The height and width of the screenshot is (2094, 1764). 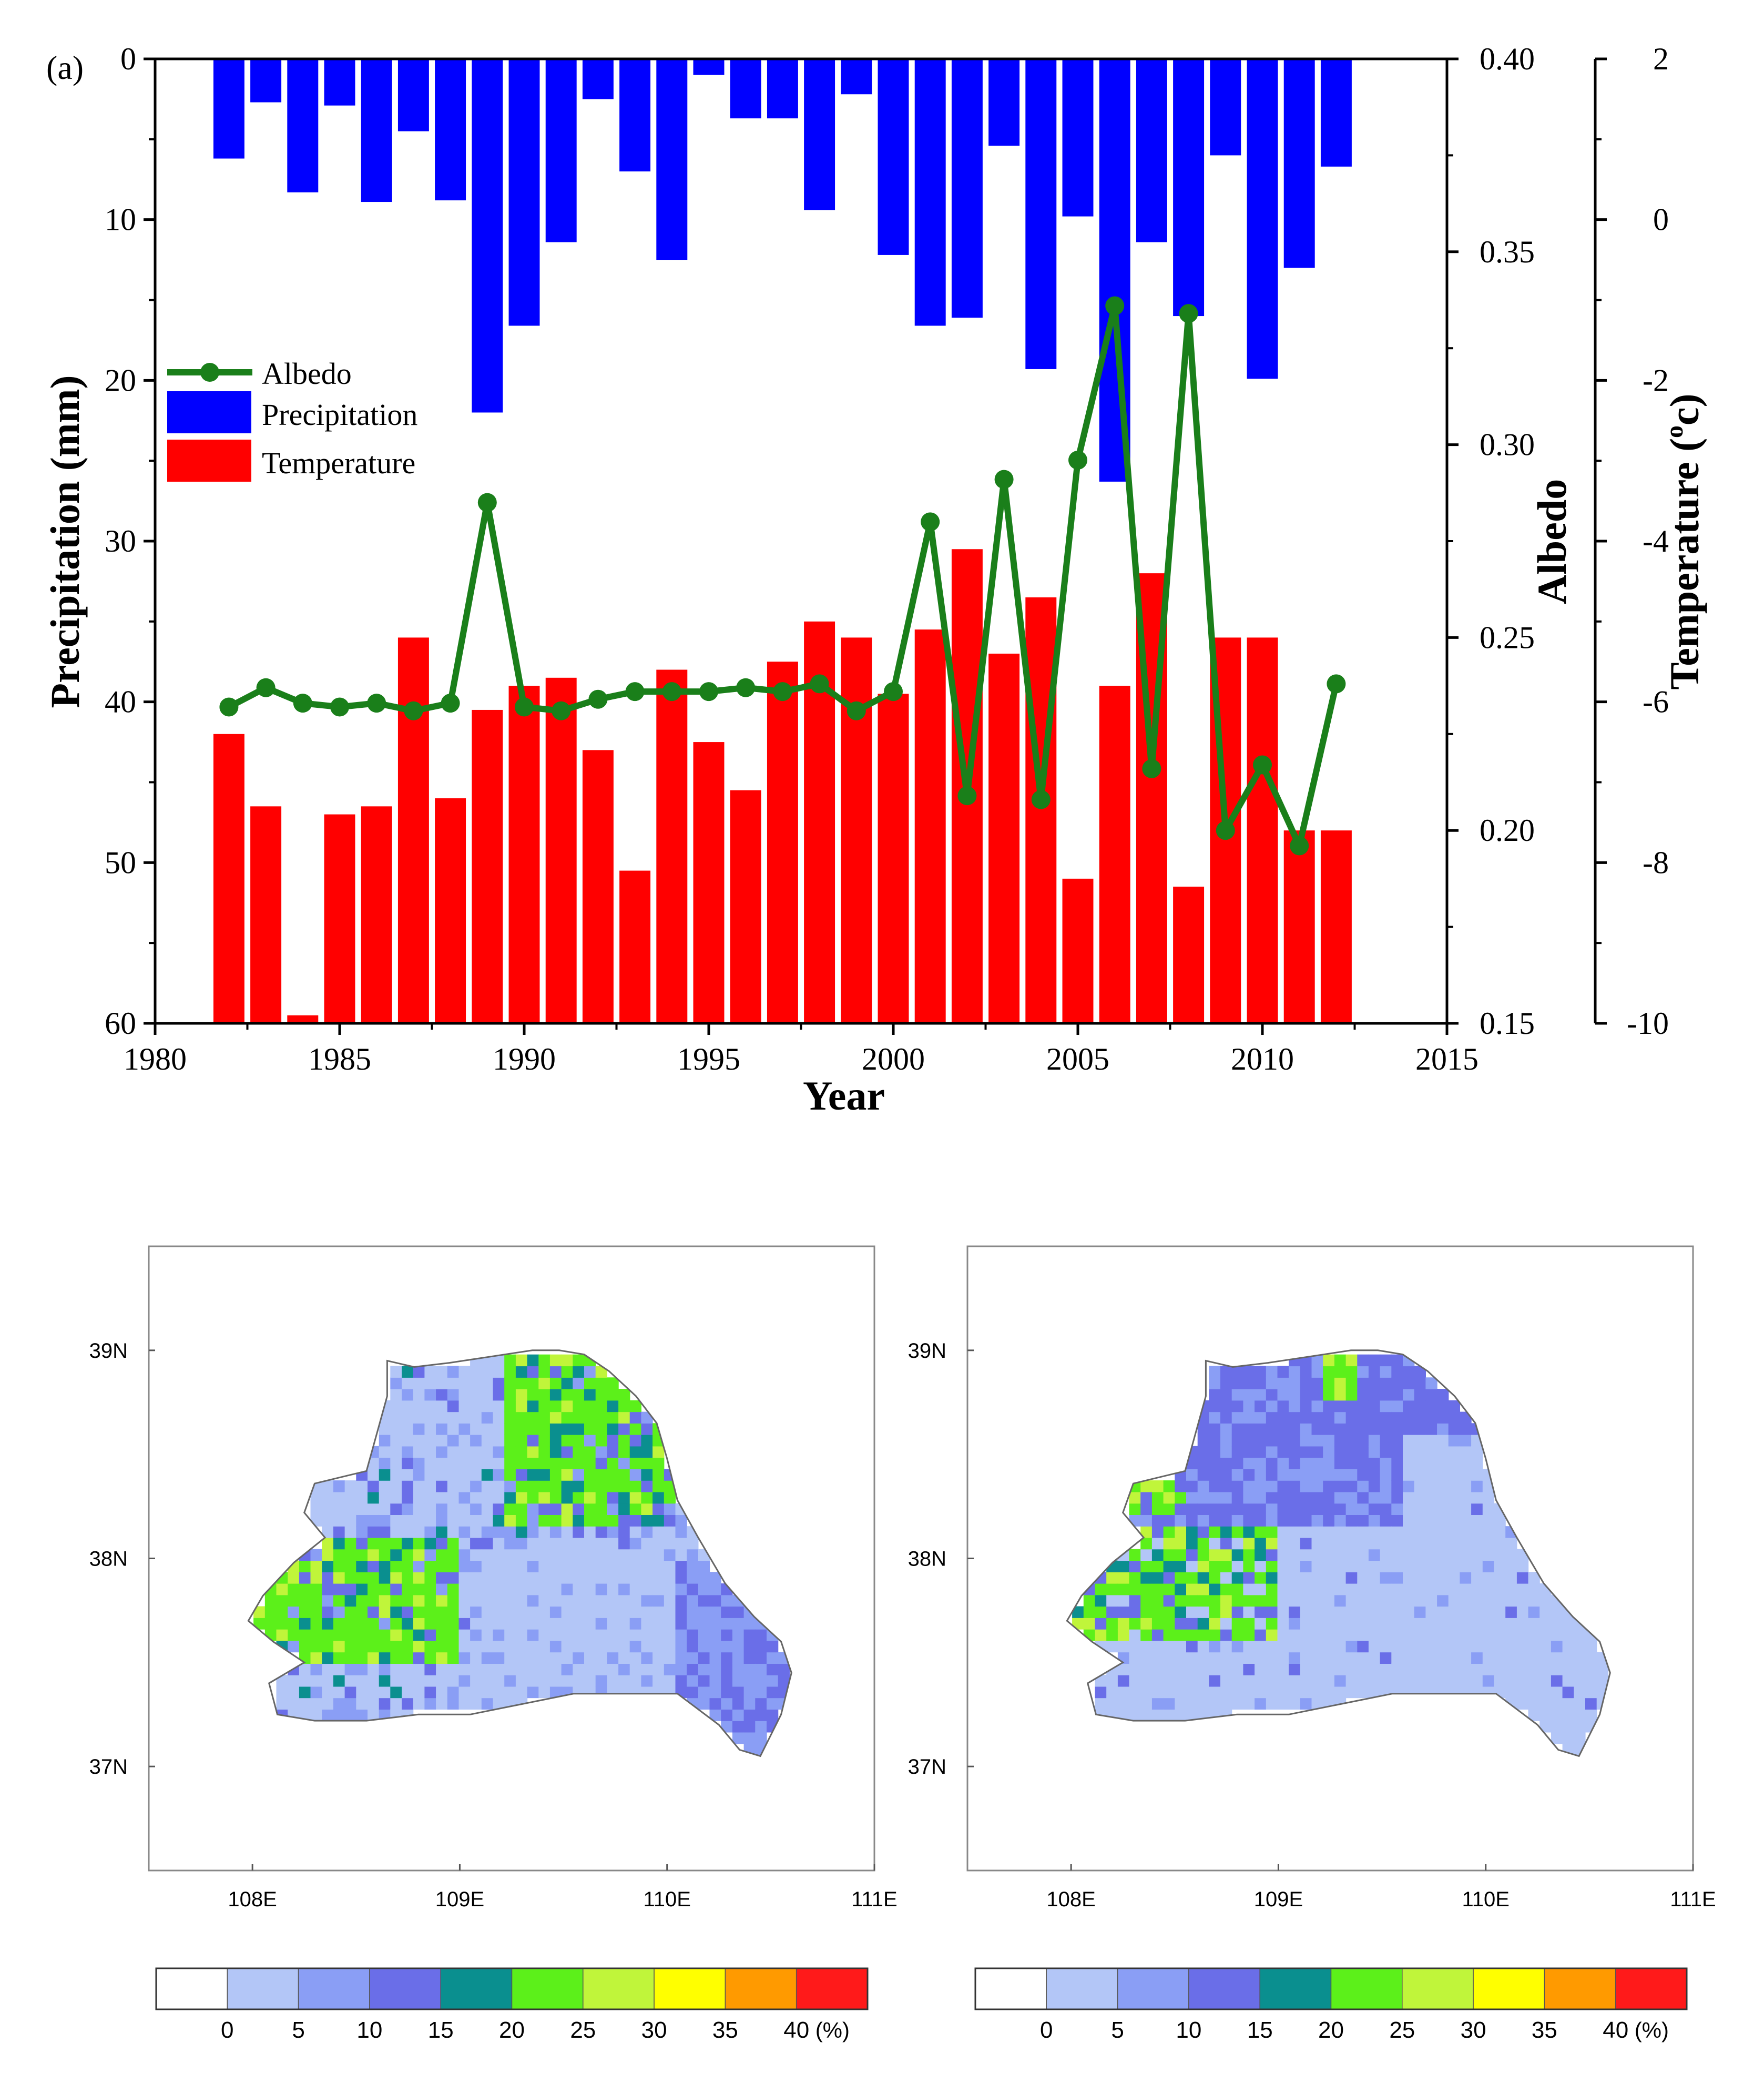 I want to click on colorbar-segment, so click(x=1651, y=1989).